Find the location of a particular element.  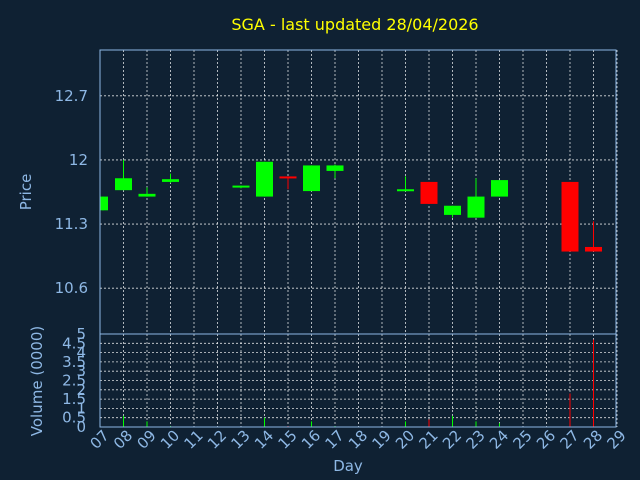

day-tick-label: 24 is located at coordinates (499, 440).